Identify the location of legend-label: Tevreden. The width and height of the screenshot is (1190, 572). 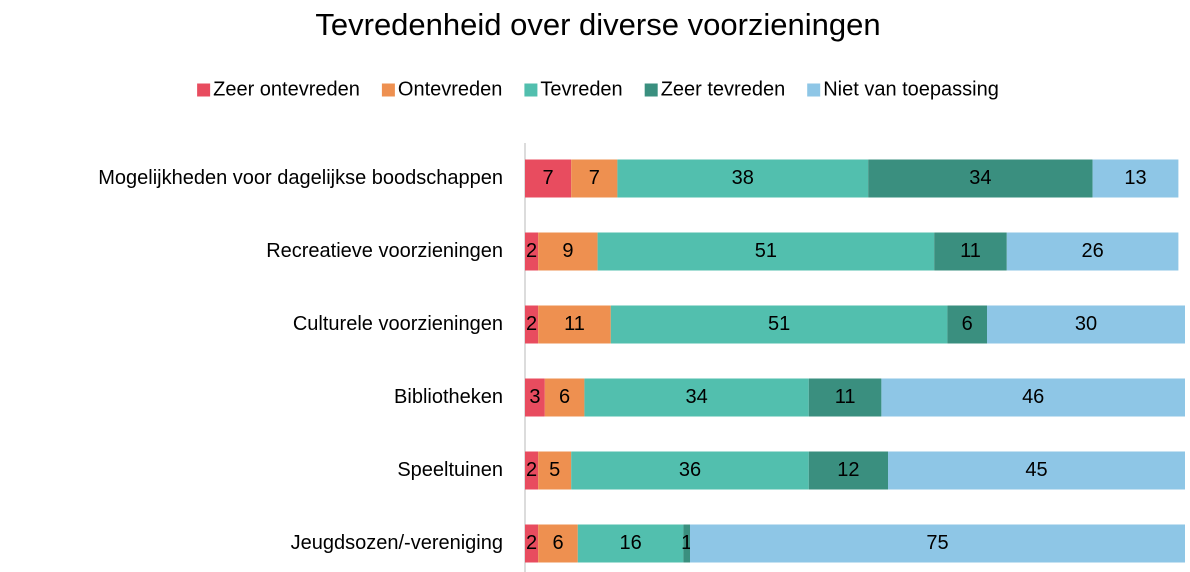
(581, 89).